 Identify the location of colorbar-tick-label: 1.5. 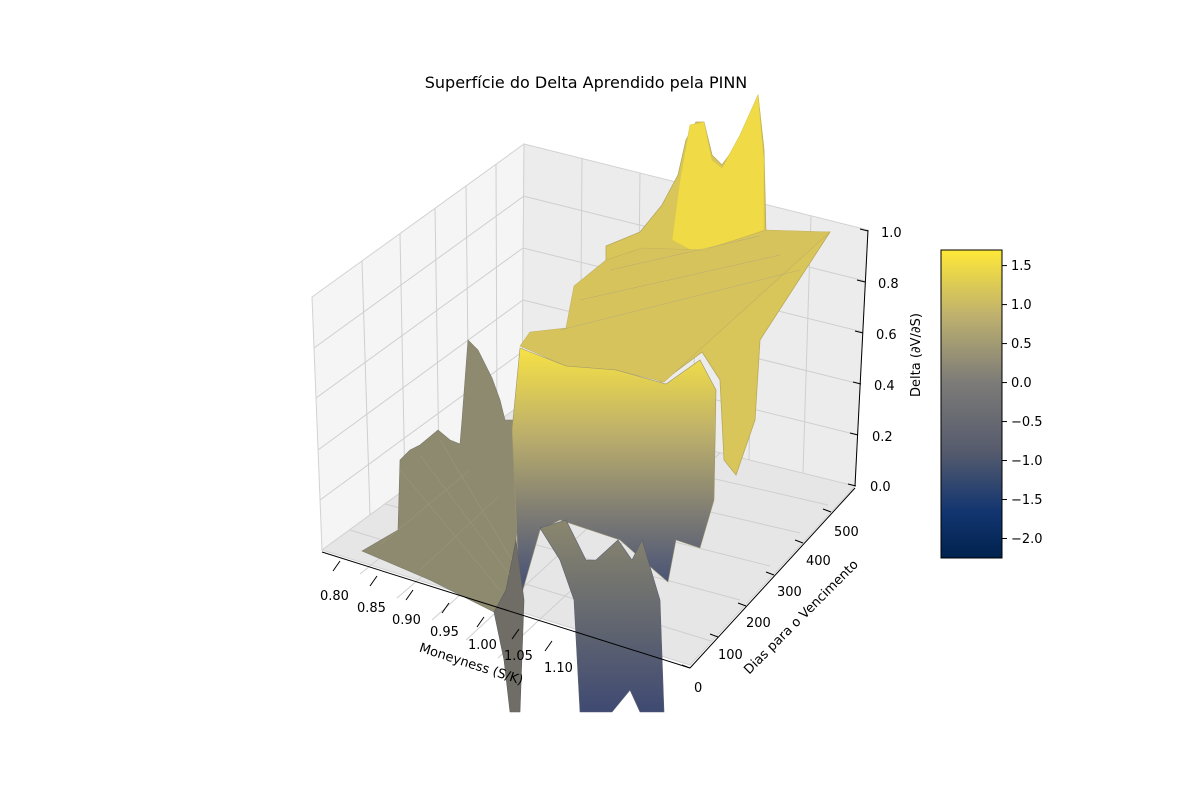
(1021, 266).